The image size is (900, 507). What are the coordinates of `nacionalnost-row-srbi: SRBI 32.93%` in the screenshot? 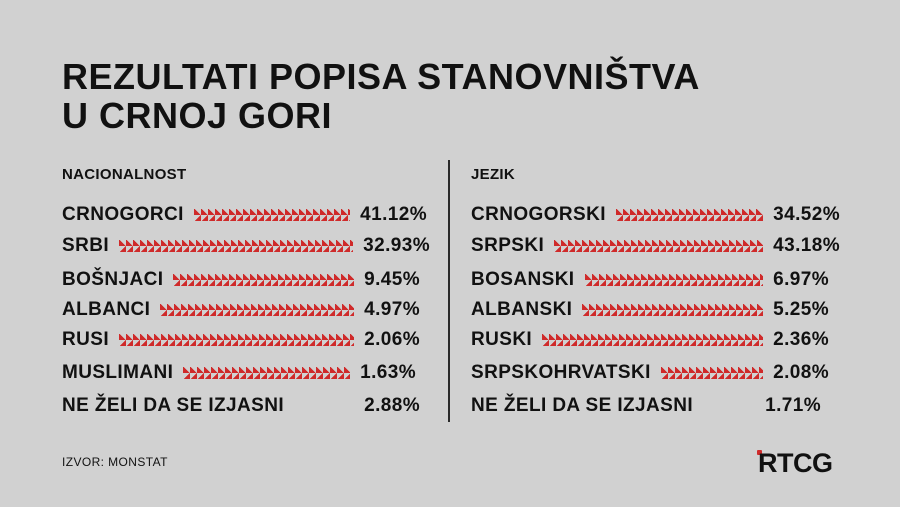 It's located at (246, 246).